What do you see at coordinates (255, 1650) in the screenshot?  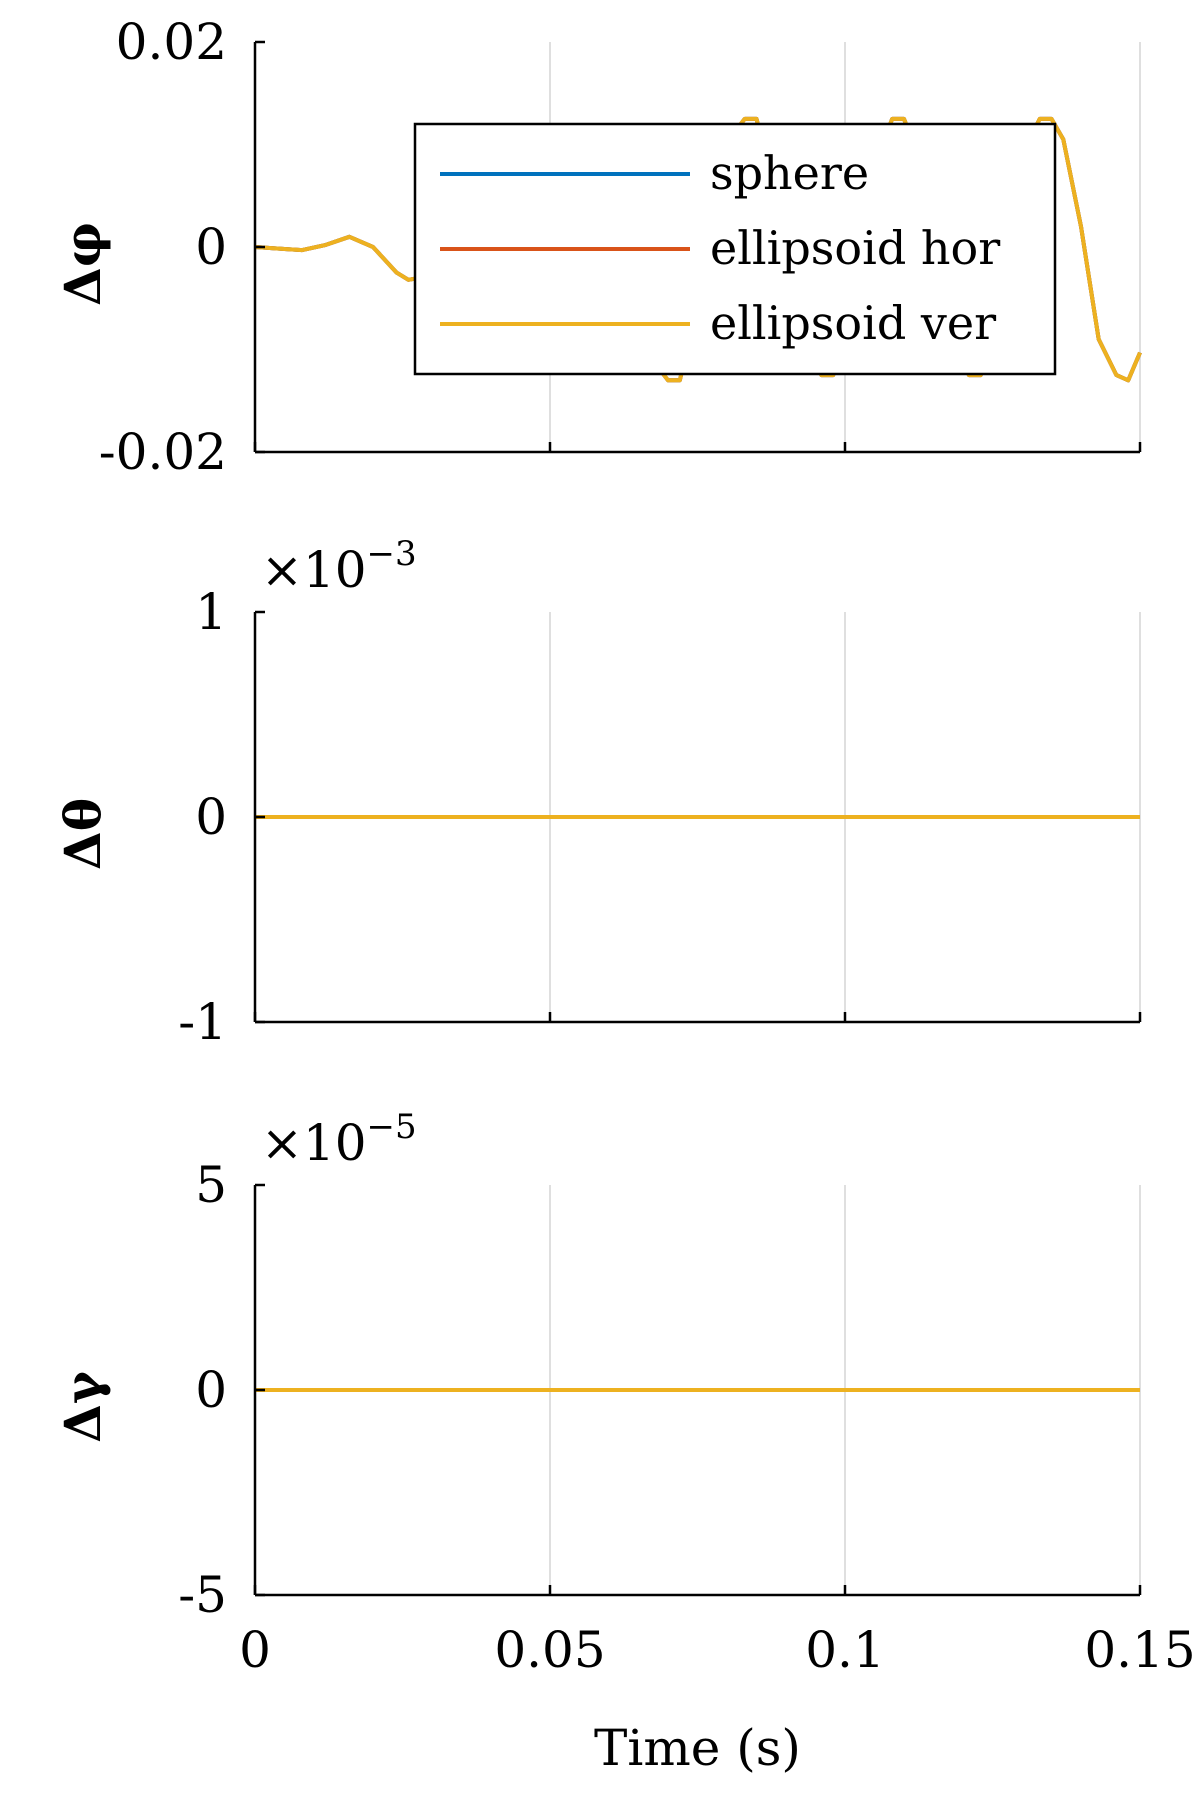 I see `x-tick-label: 0` at bounding box center [255, 1650].